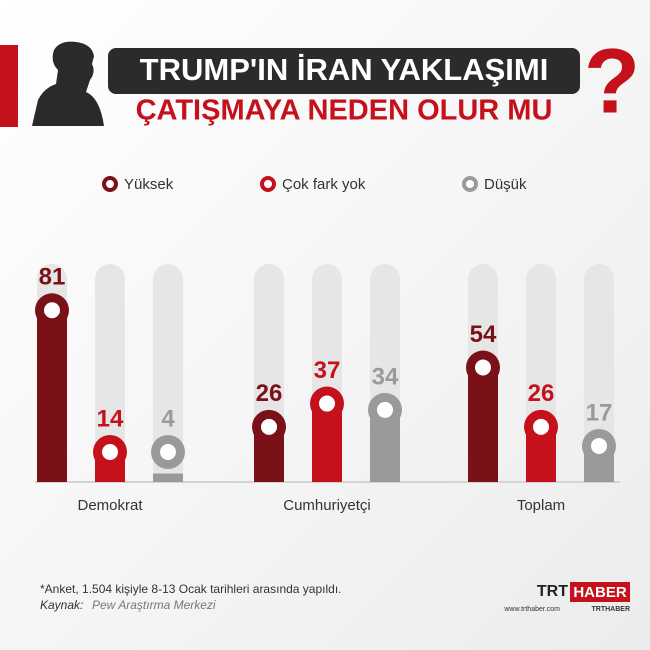 The height and width of the screenshot is (650, 650). Describe the element at coordinates (327, 370) in the screenshot. I see `value-label: 37` at that location.